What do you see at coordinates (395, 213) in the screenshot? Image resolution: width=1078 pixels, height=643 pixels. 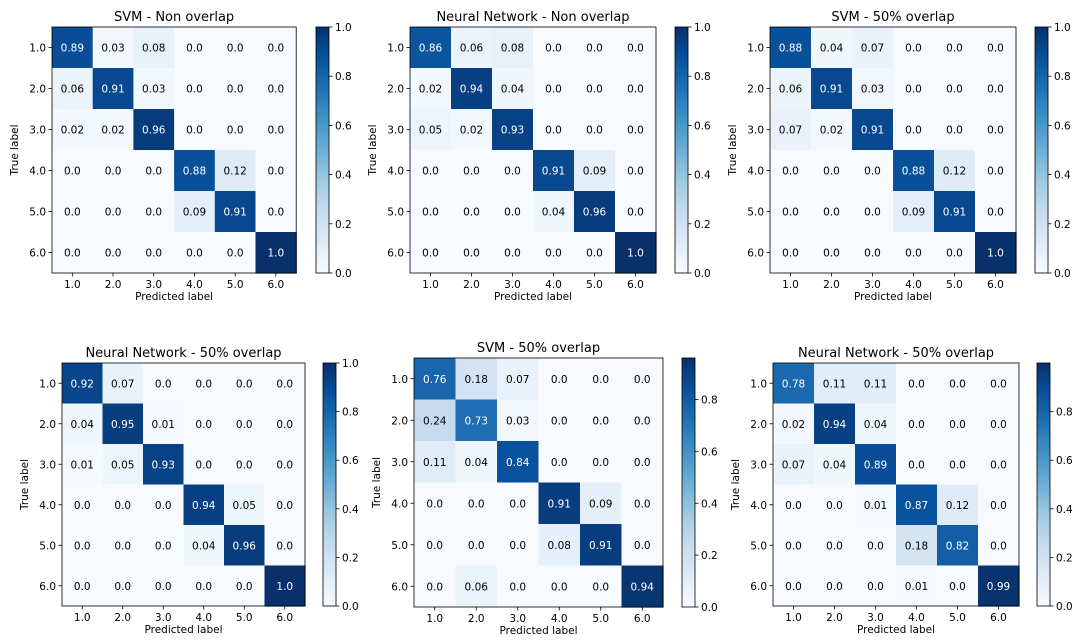 I see `y-tick-label: 5.0` at bounding box center [395, 213].